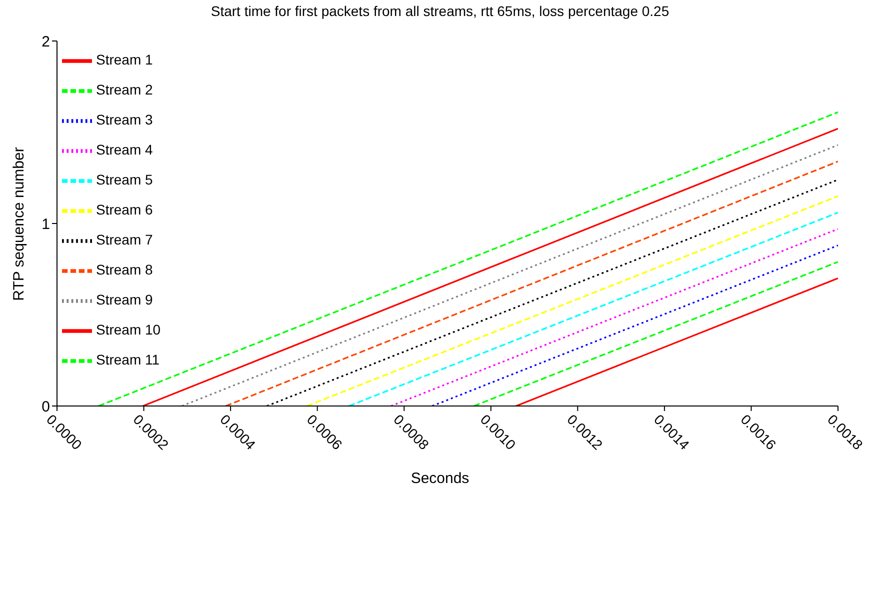 Image resolution: width=880 pixels, height=599 pixels. I want to click on y-axis-title: RTP sequence number, so click(19, 224).